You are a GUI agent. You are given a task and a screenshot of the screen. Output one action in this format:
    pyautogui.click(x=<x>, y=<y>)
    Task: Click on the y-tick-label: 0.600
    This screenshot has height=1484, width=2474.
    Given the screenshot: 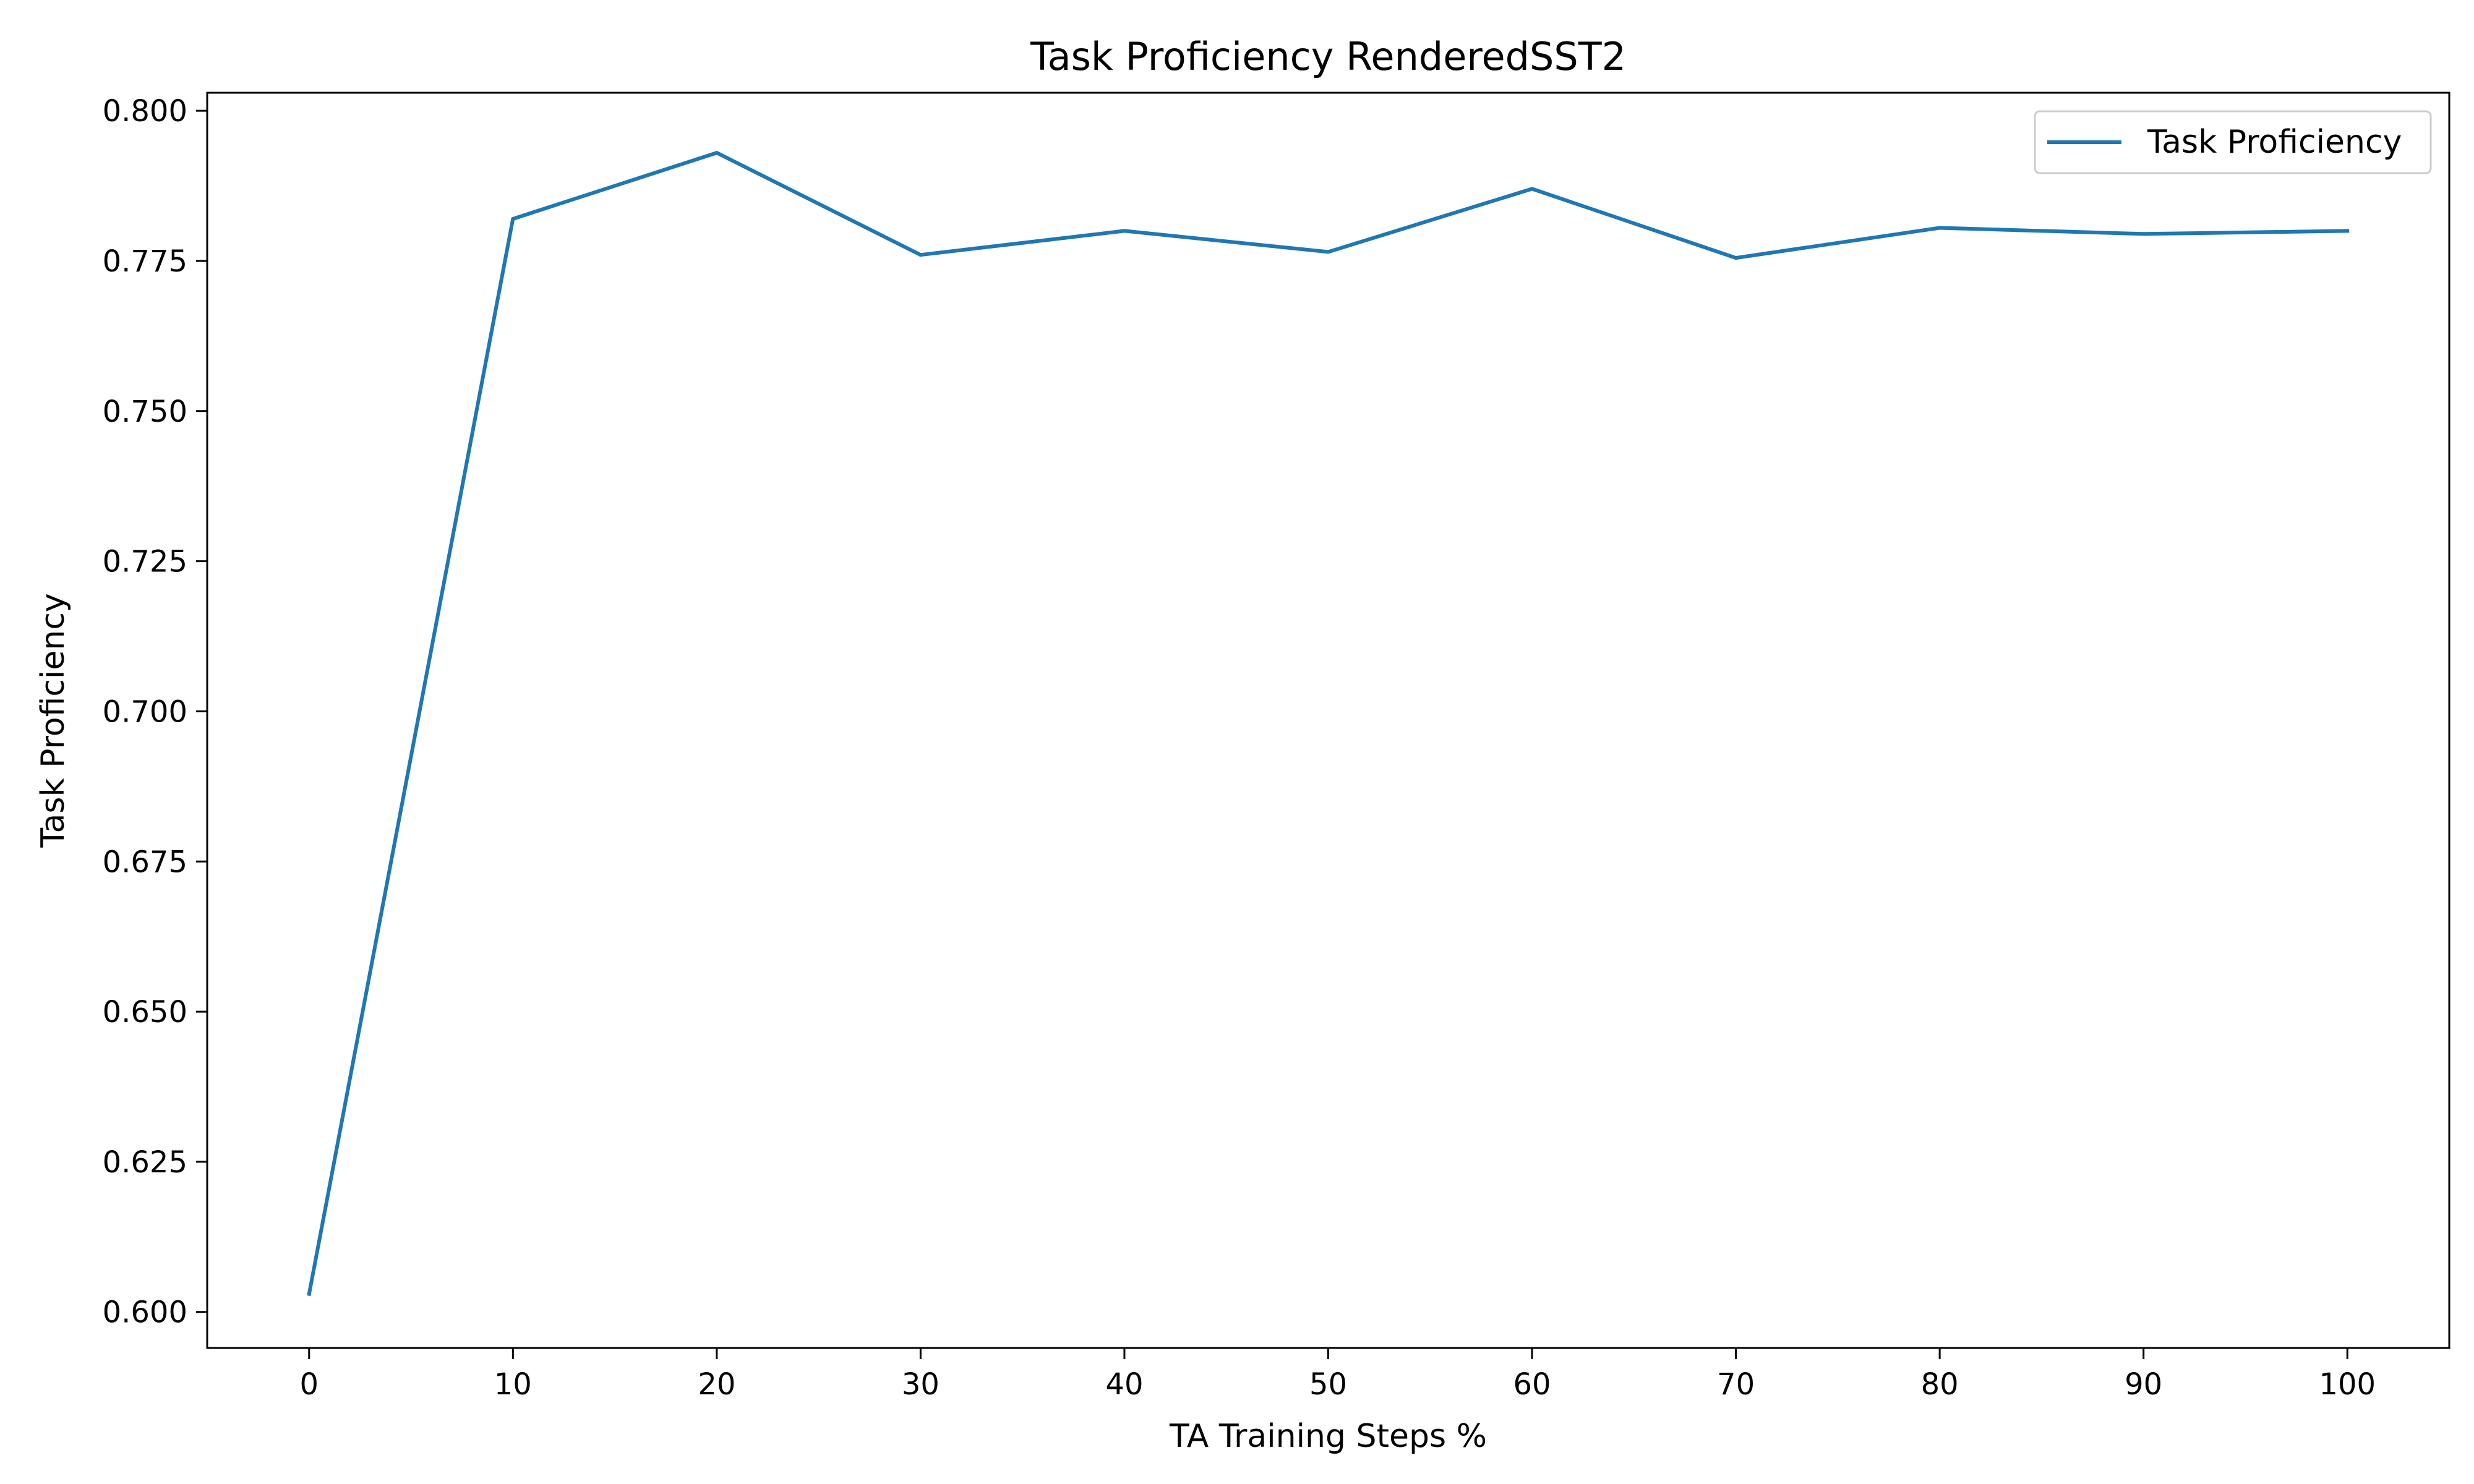 What is the action you would take?
    pyautogui.click(x=145, y=1312)
    